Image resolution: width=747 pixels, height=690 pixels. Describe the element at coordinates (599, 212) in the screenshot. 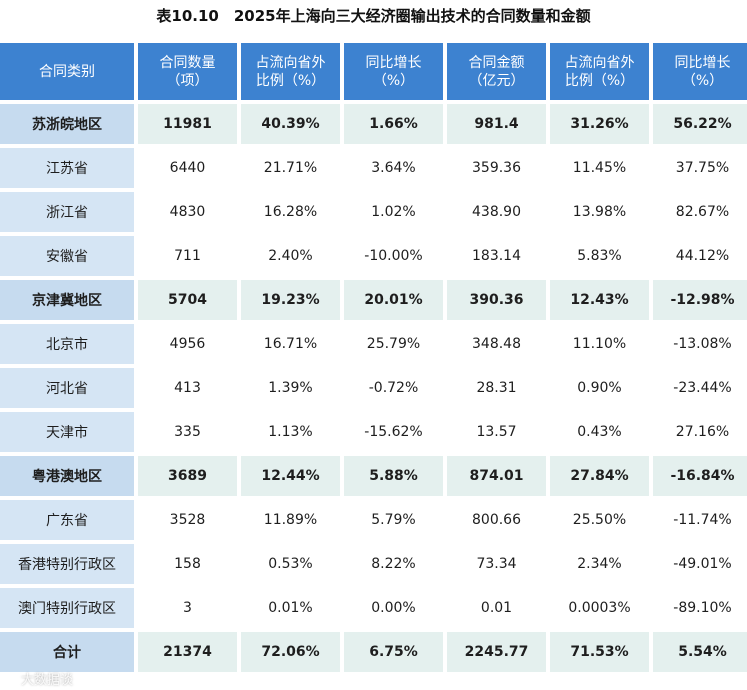

I see `table-cell: 13.98%` at that location.